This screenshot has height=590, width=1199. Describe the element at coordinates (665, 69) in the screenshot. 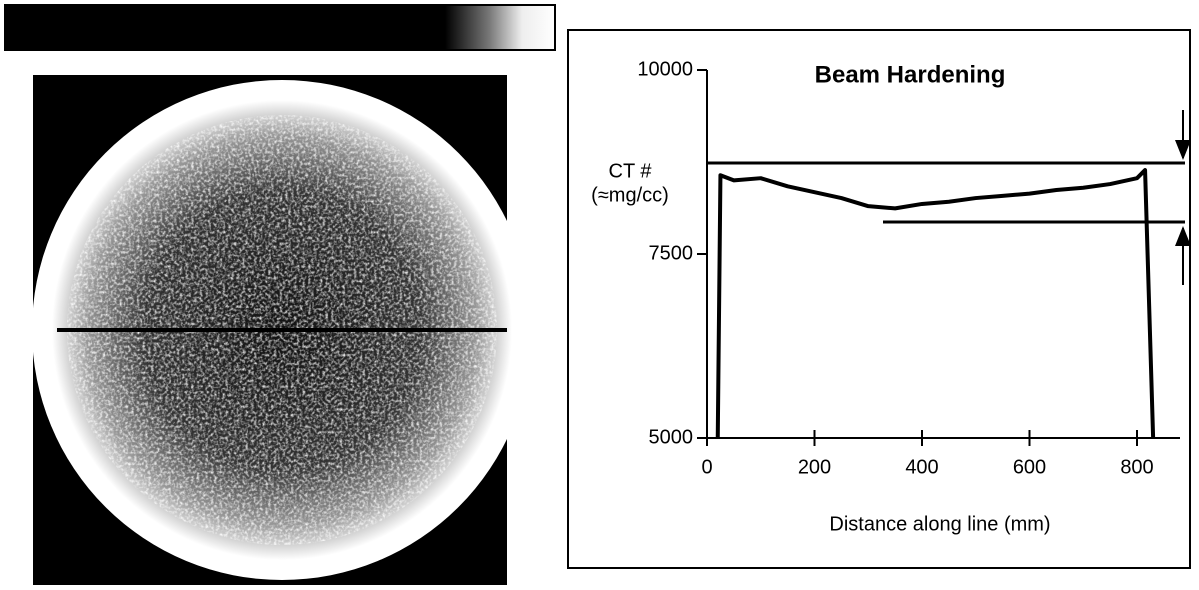

I see `y-tick-label: 10000` at that location.